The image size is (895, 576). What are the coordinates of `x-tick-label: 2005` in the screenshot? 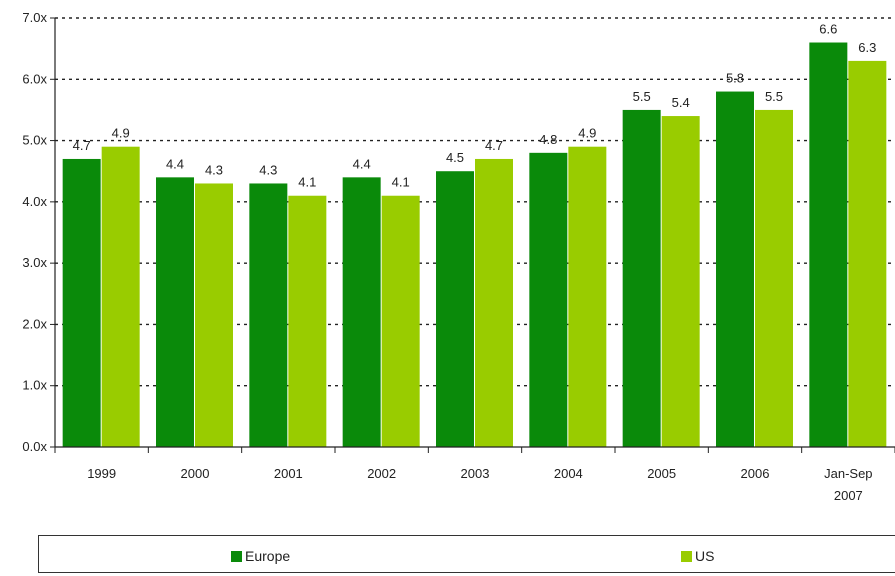 It's located at (661, 473).